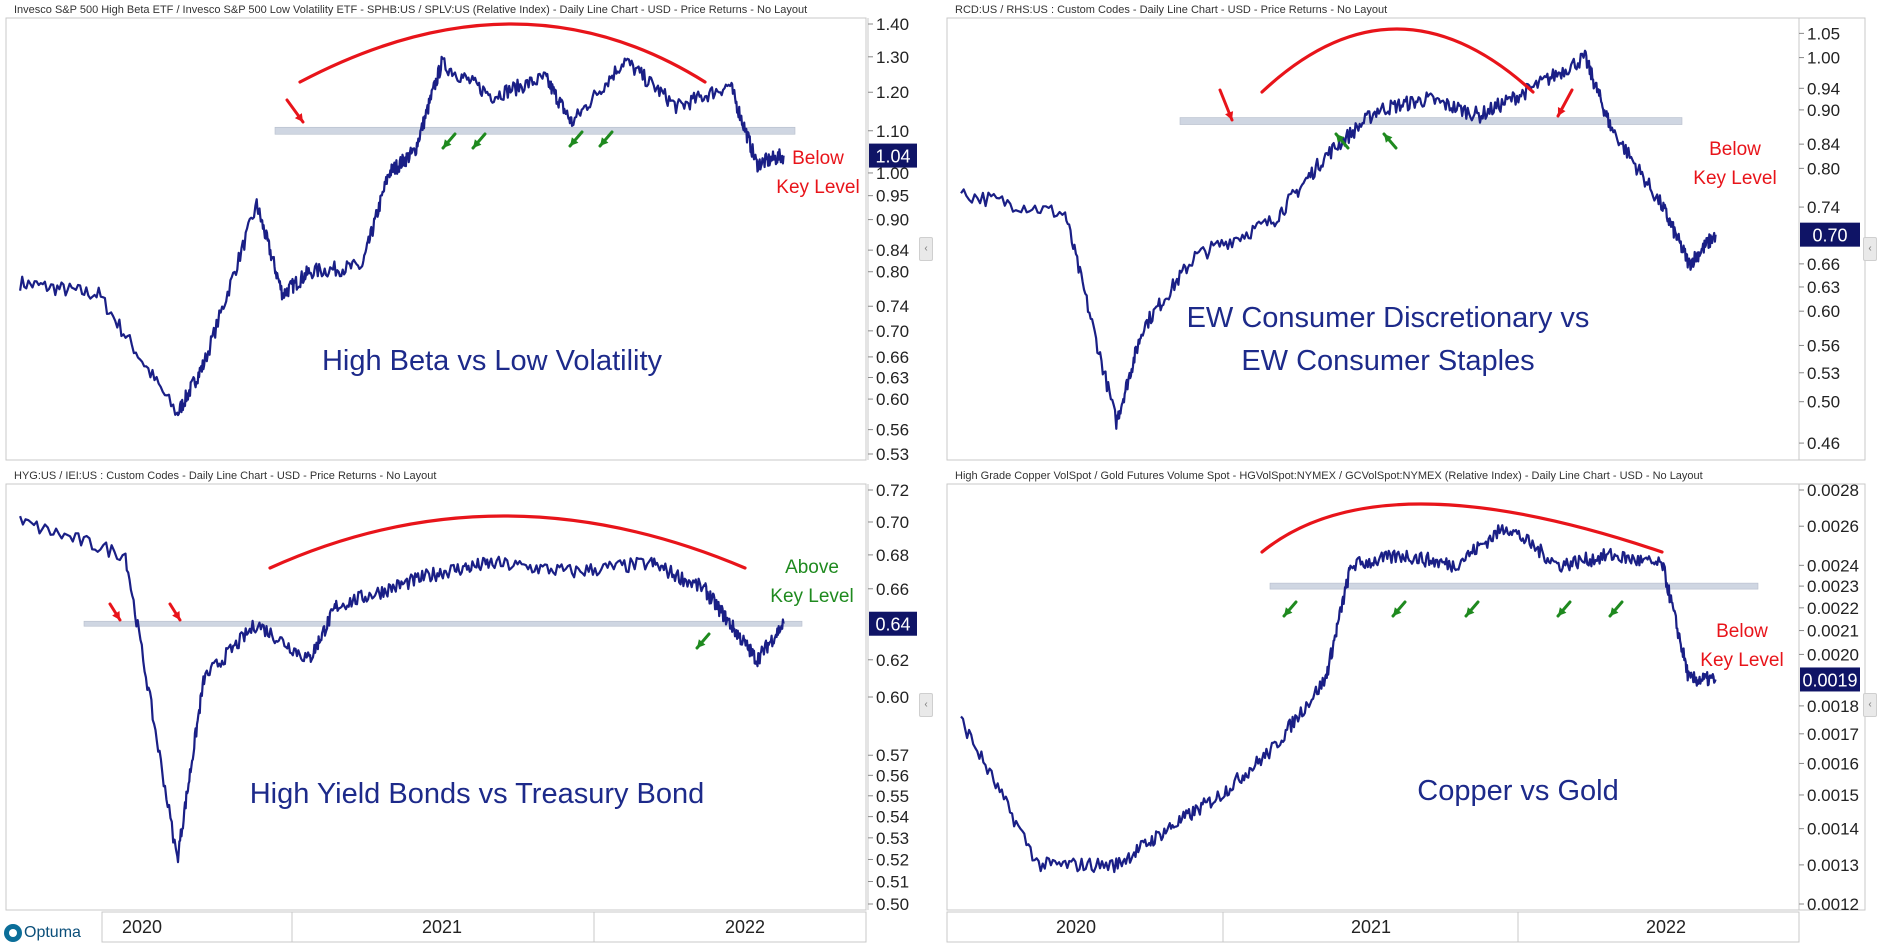 The width and height of the screenshot is (1878, 947). Describe the element at coordinates (1870, 705) in the screenshot. I see `scroll-handle-bottom-right: ‹` at that location.